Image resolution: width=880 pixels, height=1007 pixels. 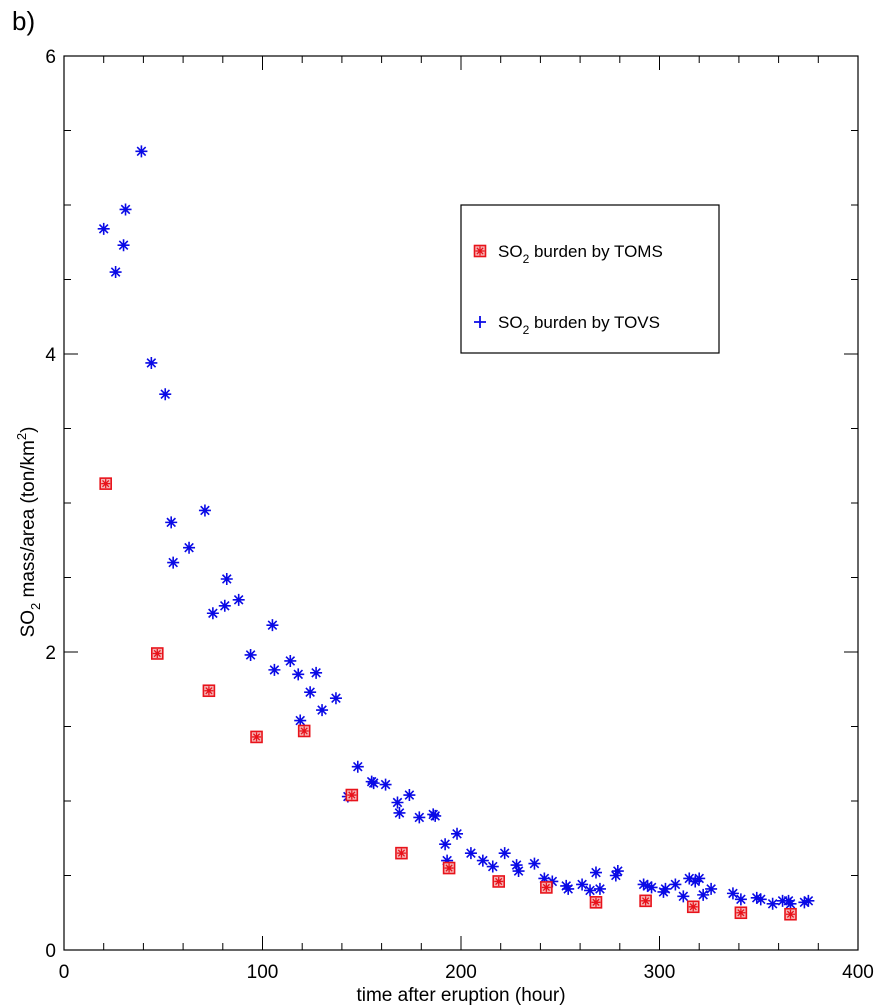 What do you see at coordinates (263, 972) in the screenshot?
I see `x-tick-label: 100` at bounding box center [263, 972].